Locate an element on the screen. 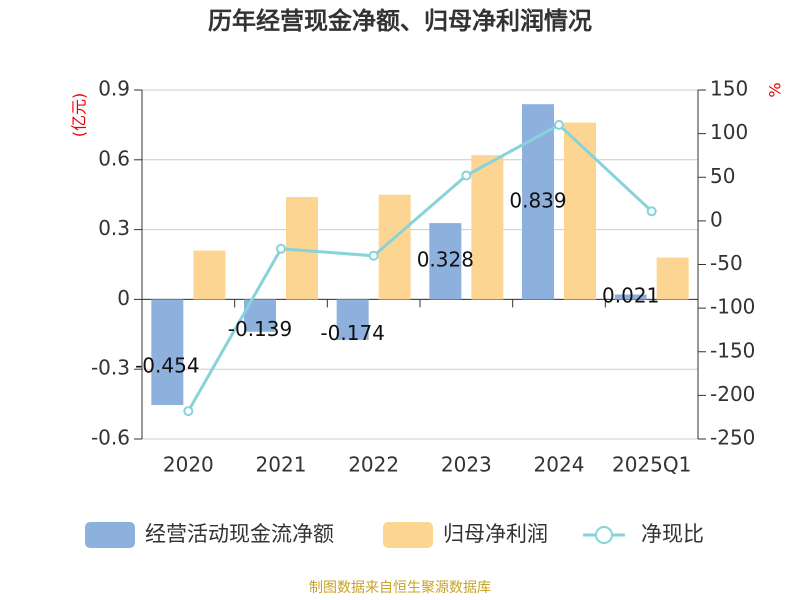  y2-tick-label: -250 is located at coordinates (732, 438).